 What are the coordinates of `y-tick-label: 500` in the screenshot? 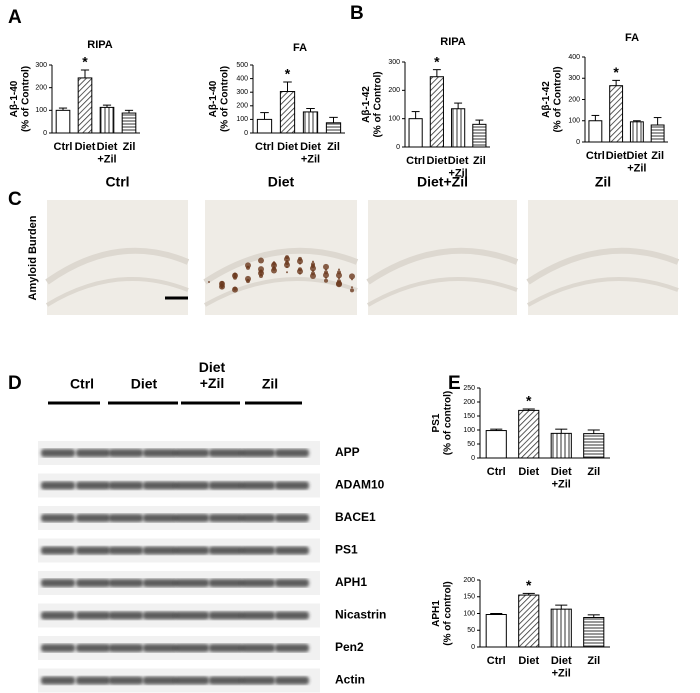 It's located at (242, 65).